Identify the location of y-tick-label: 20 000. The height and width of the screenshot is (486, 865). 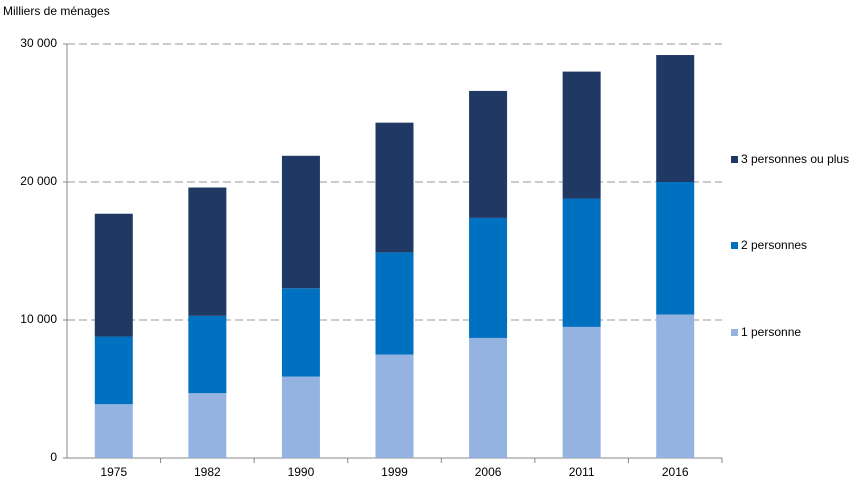
(38, 181).